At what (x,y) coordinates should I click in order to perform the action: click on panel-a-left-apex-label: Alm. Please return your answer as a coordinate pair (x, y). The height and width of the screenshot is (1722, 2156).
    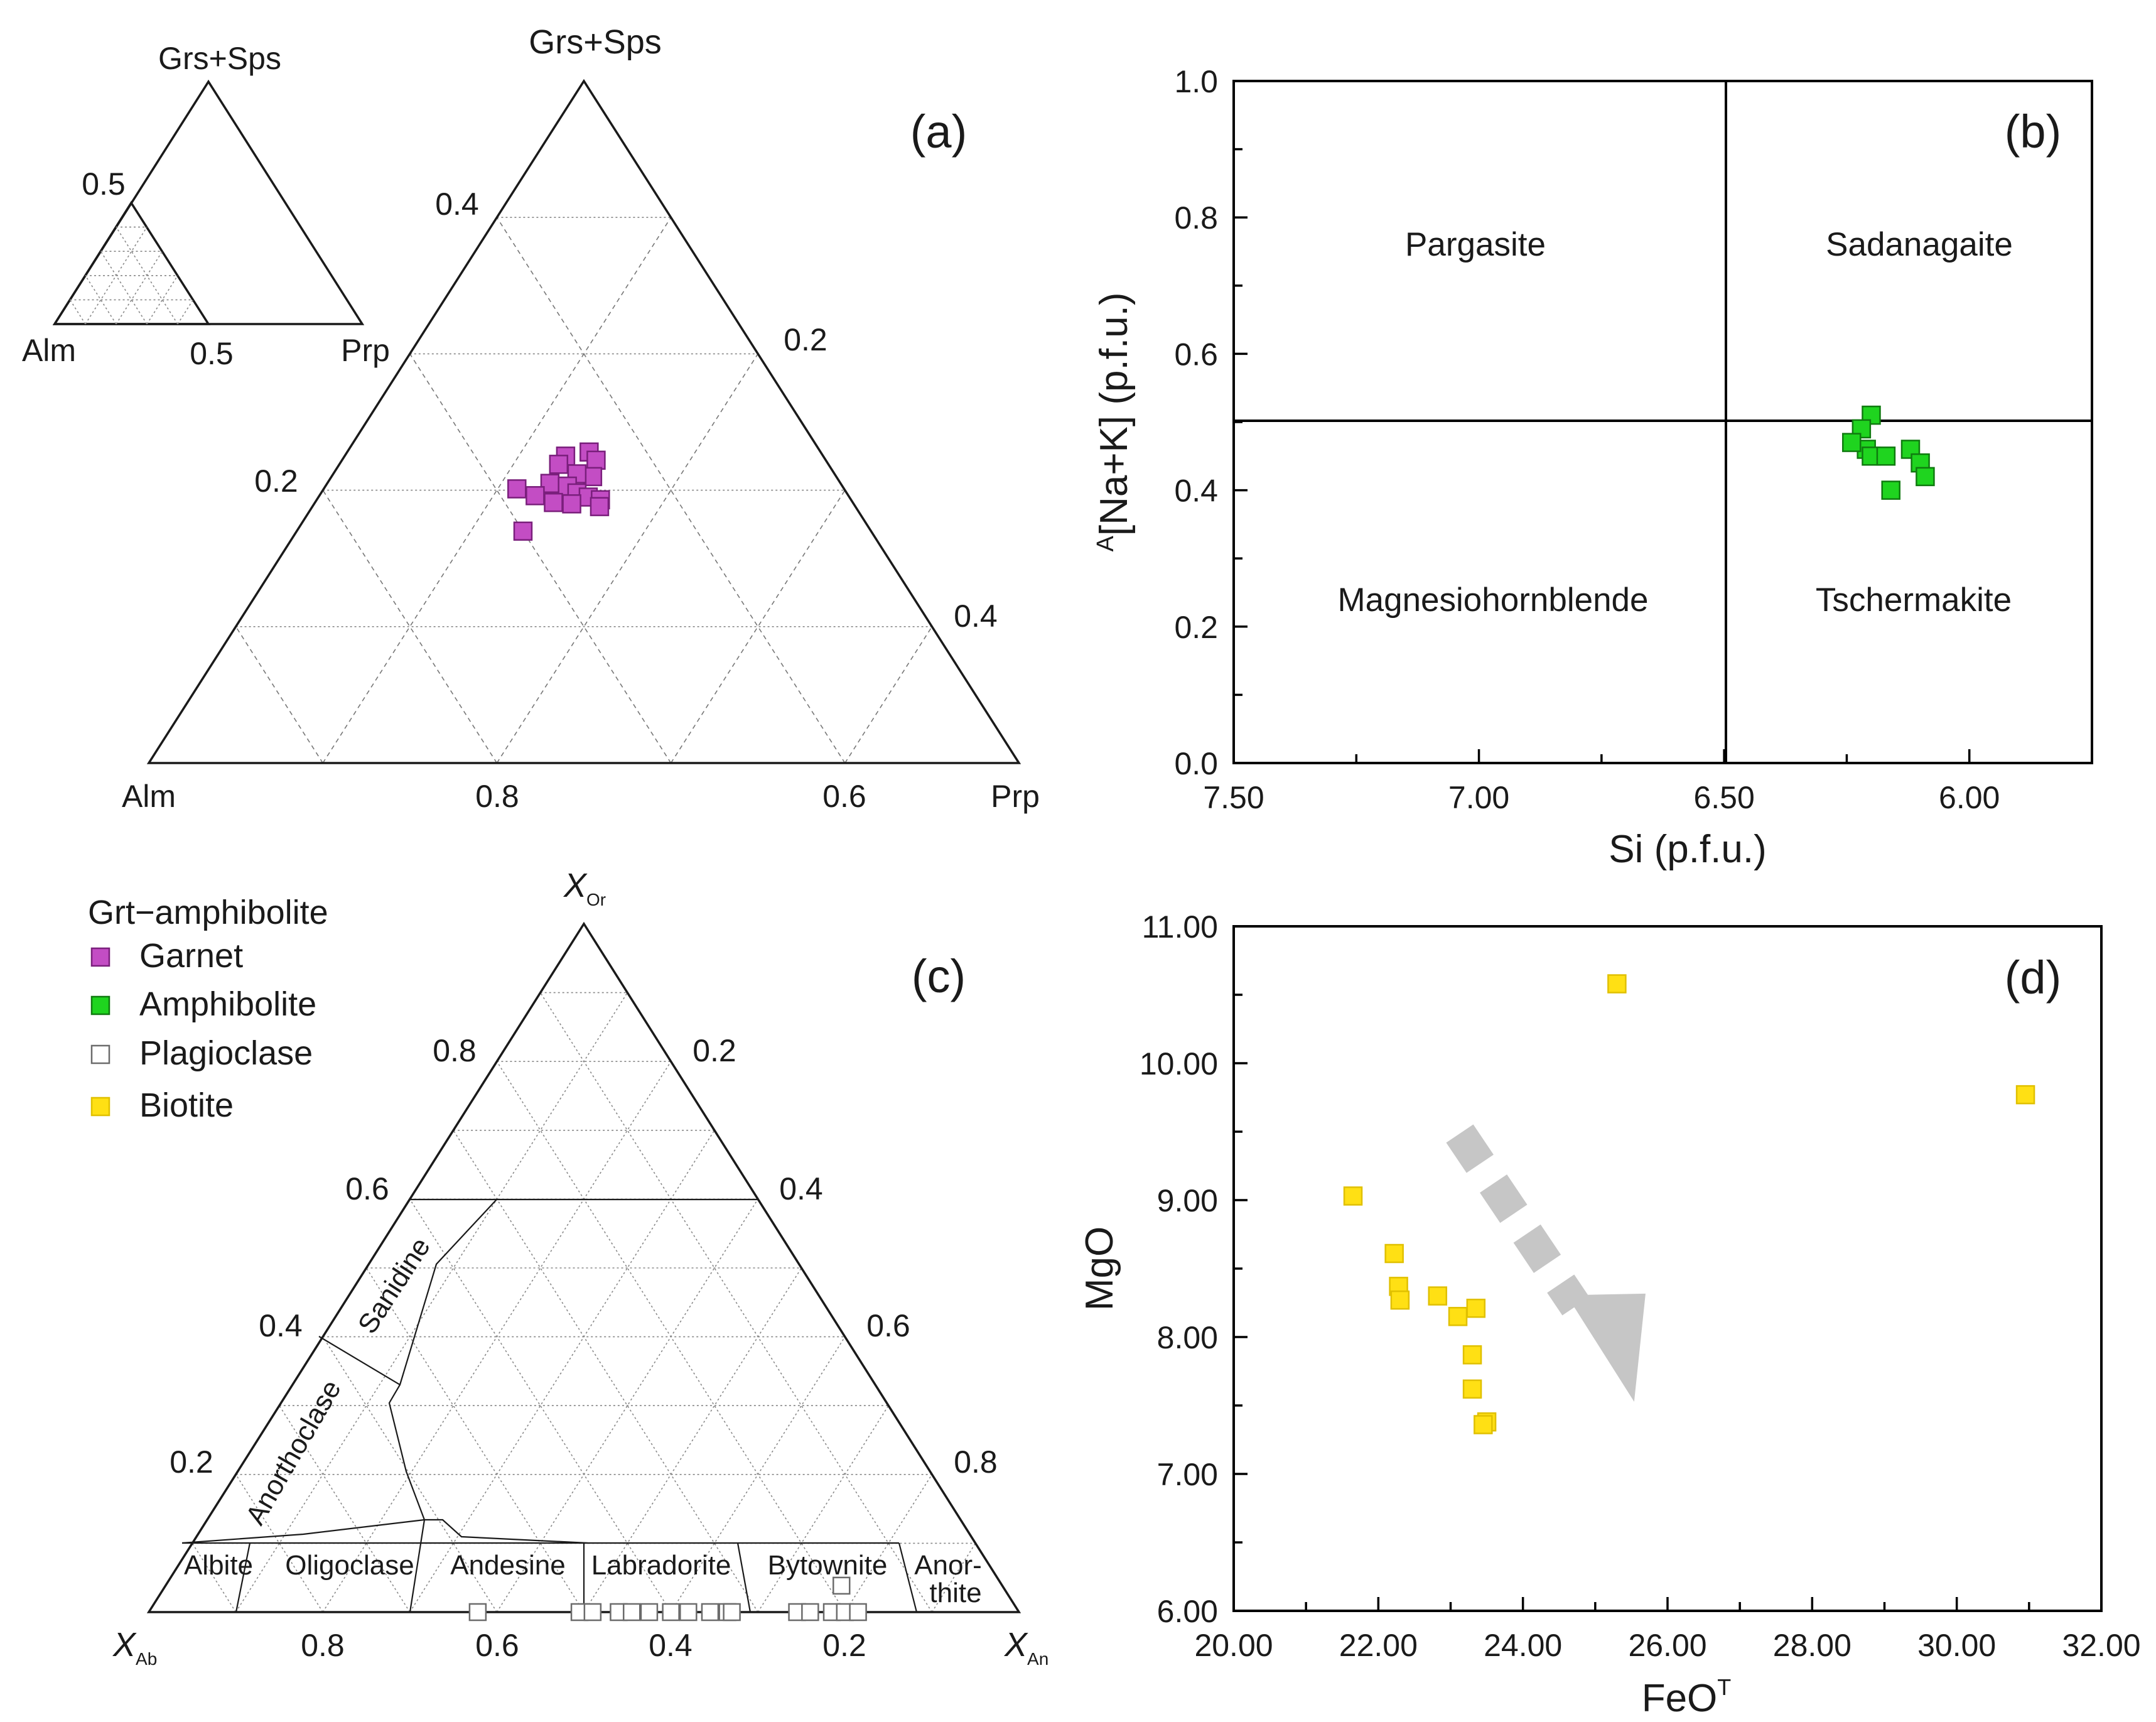
    Looking at the image, I should click on (149, 796).